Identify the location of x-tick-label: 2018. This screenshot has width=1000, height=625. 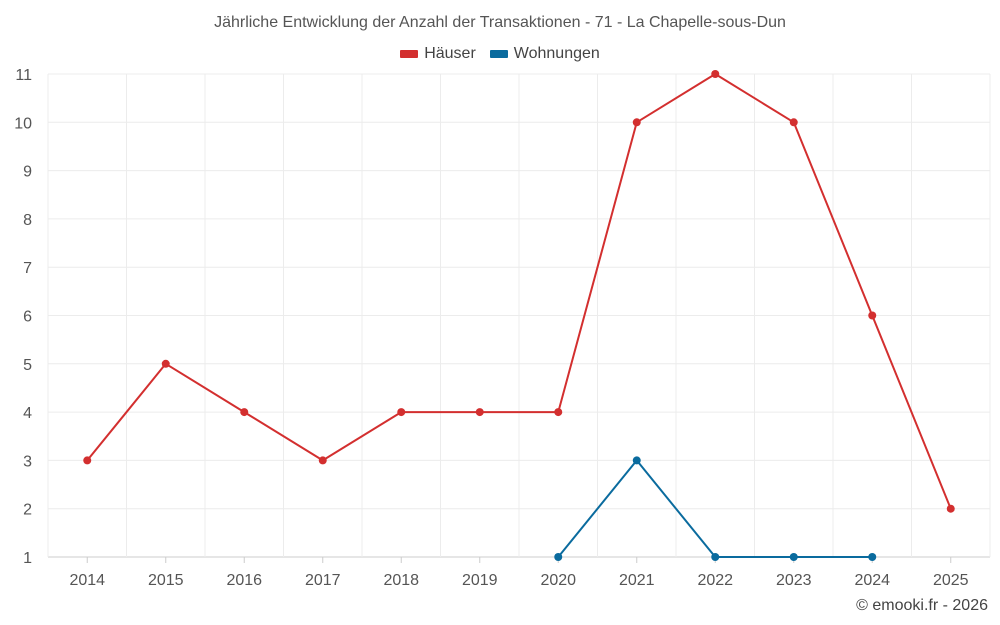
(401, 580).